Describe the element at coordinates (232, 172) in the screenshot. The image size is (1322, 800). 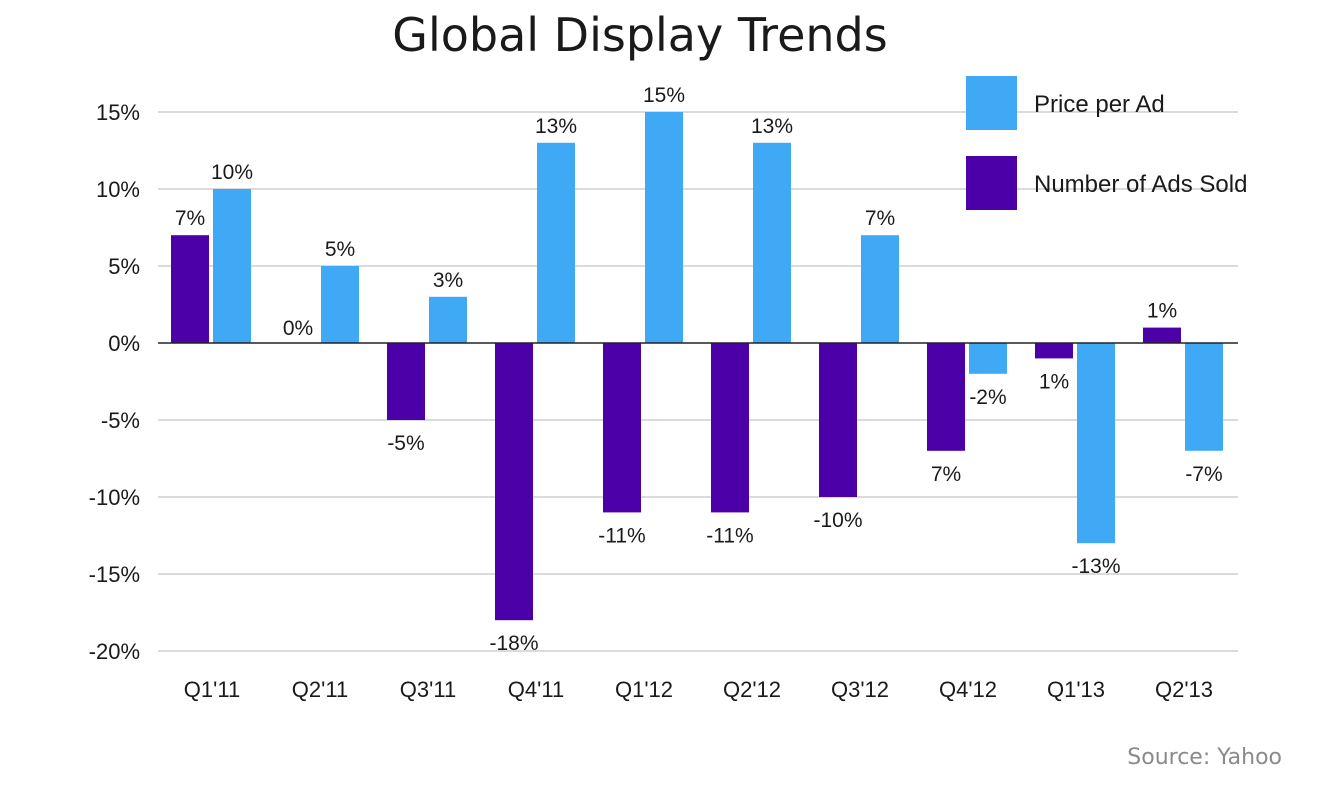
I see `data-label: 10%` at that location.